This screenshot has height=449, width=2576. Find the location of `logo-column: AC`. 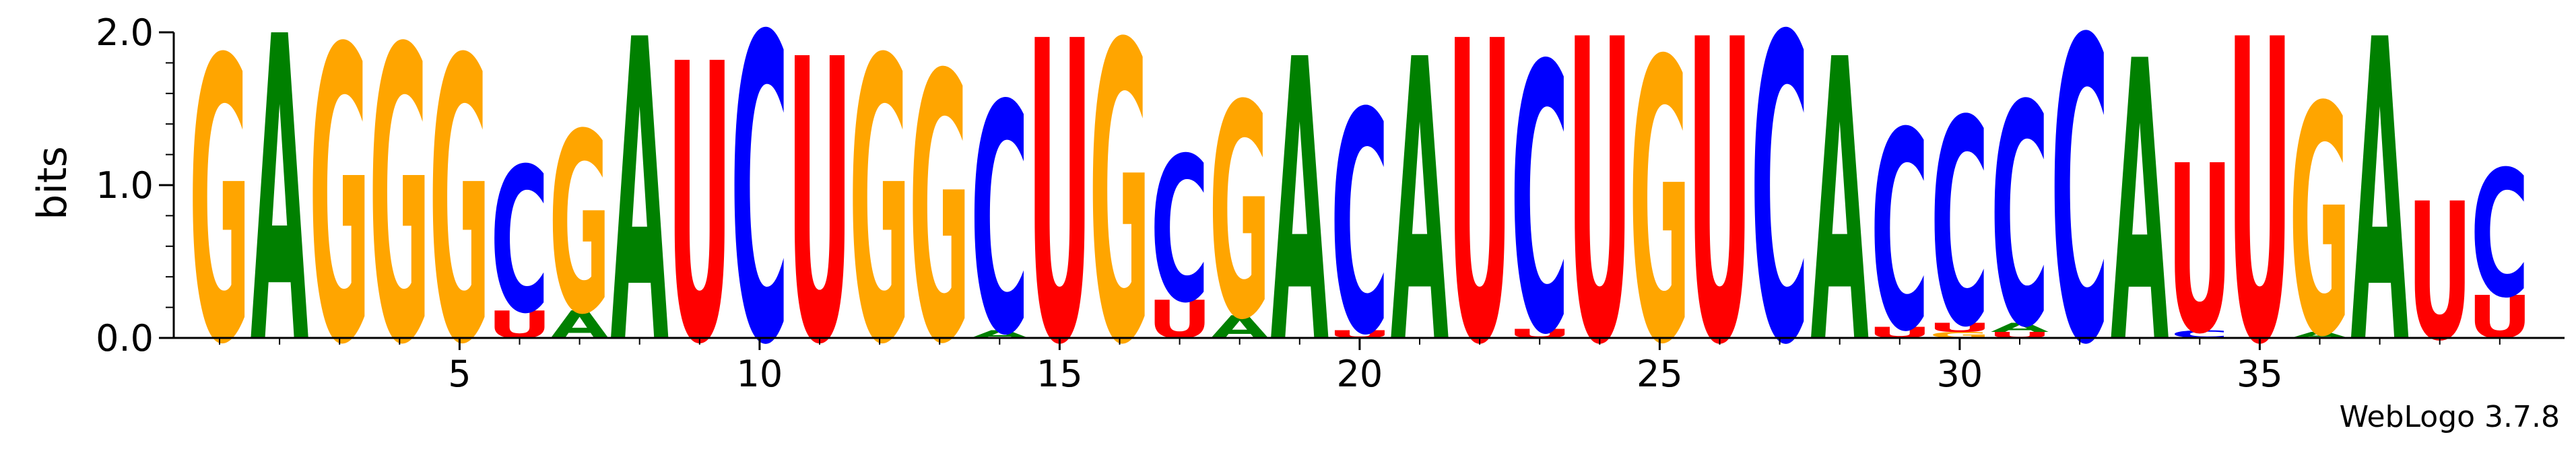

logo-column: AC is located at coordinates (999, 222).